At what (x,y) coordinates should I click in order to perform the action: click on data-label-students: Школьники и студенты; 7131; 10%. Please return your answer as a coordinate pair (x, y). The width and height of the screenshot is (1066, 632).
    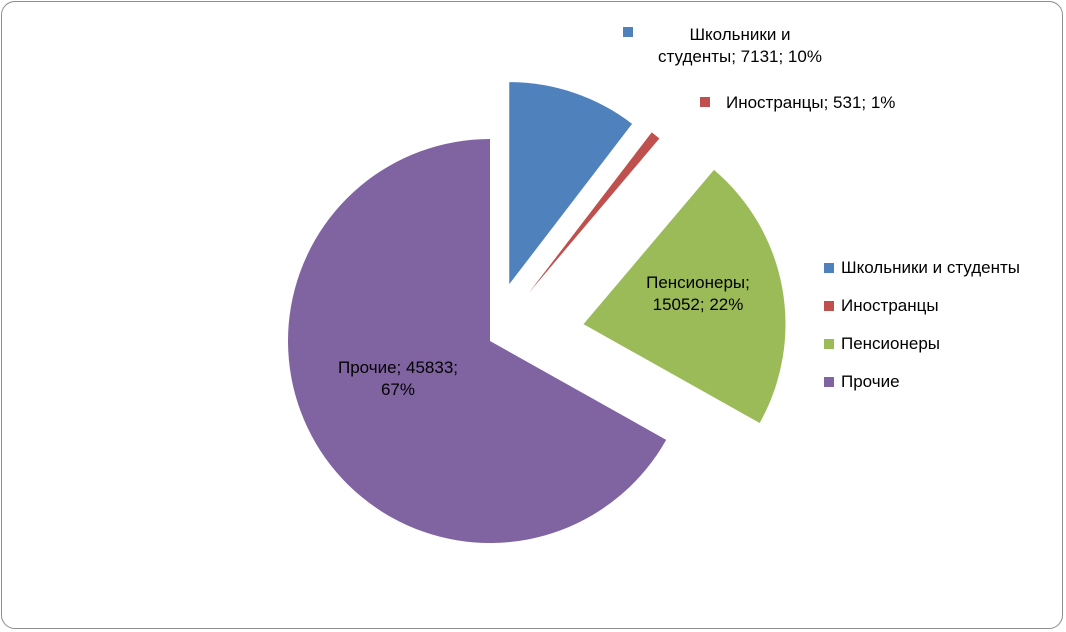
    Looking at the image, I should click on (740, 46).